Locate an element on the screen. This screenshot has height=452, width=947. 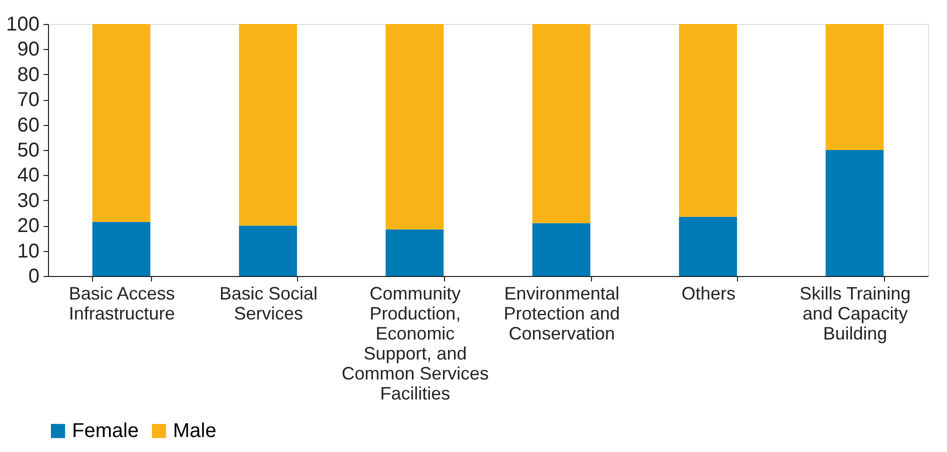
x-tick-label: Basic Social Services is located at coordinates (268, 304).